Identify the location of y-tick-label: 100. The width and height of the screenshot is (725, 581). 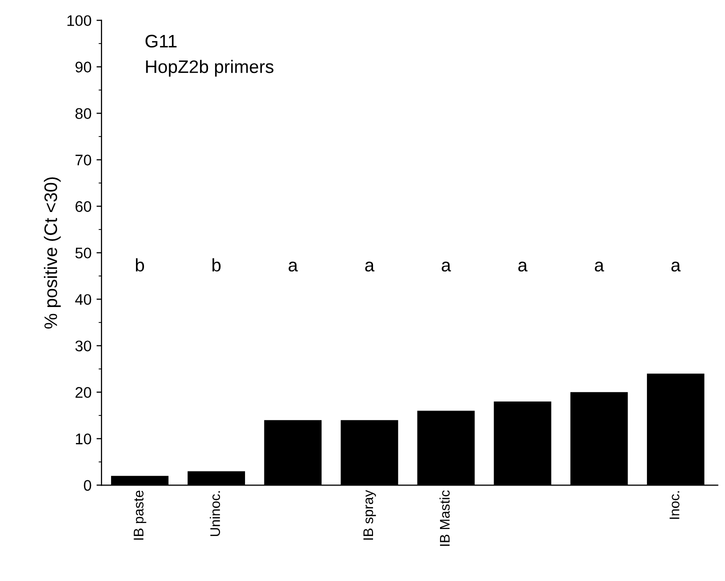
(79, 20).